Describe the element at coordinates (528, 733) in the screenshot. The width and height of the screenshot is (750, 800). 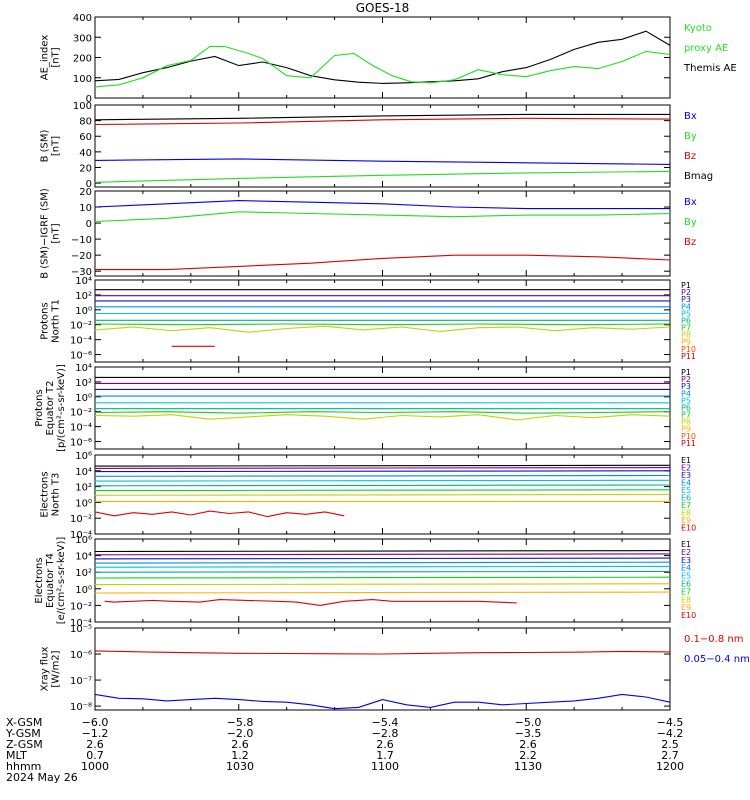
I see `footer-value: −3.5` at that location.